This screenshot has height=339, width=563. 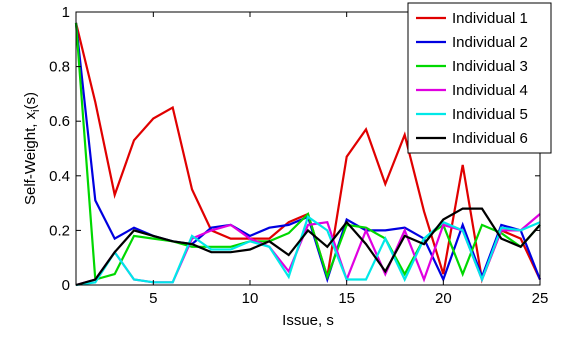 I want to click on y-axis-title-main: Self-Weight, x, so click(x=30, y=158).